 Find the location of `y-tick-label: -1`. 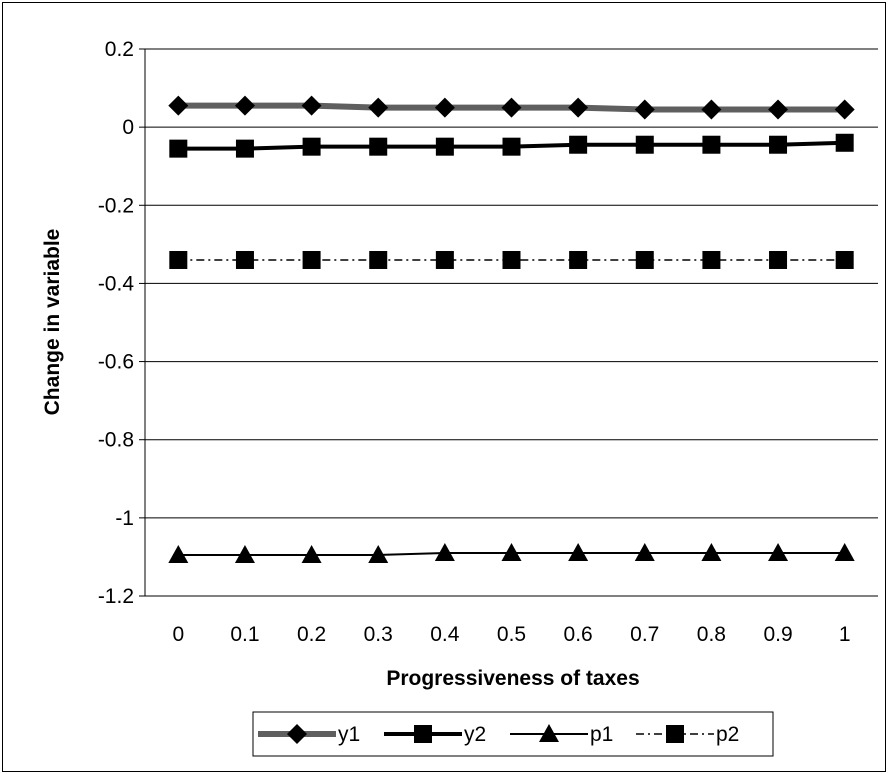

y-tick-label: -1 is located at coordinates (124, 518).